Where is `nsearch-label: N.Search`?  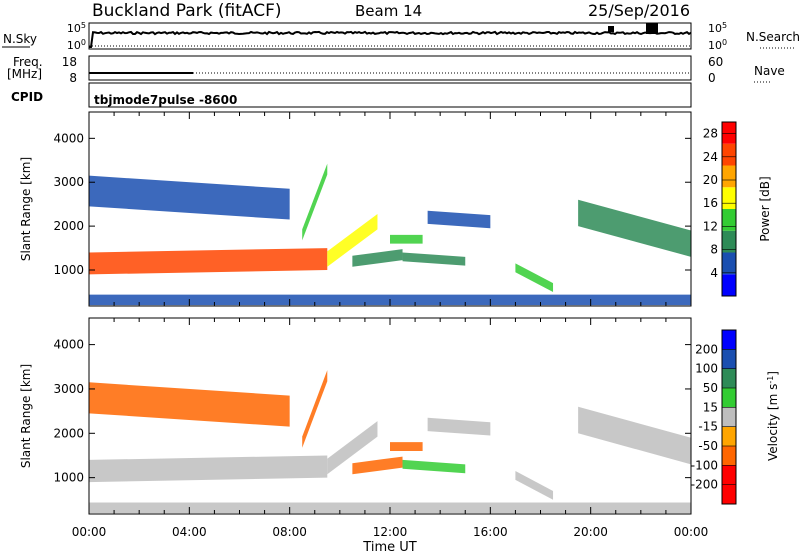 nsearch-label: N.Search is located at coordinates (773, 37).